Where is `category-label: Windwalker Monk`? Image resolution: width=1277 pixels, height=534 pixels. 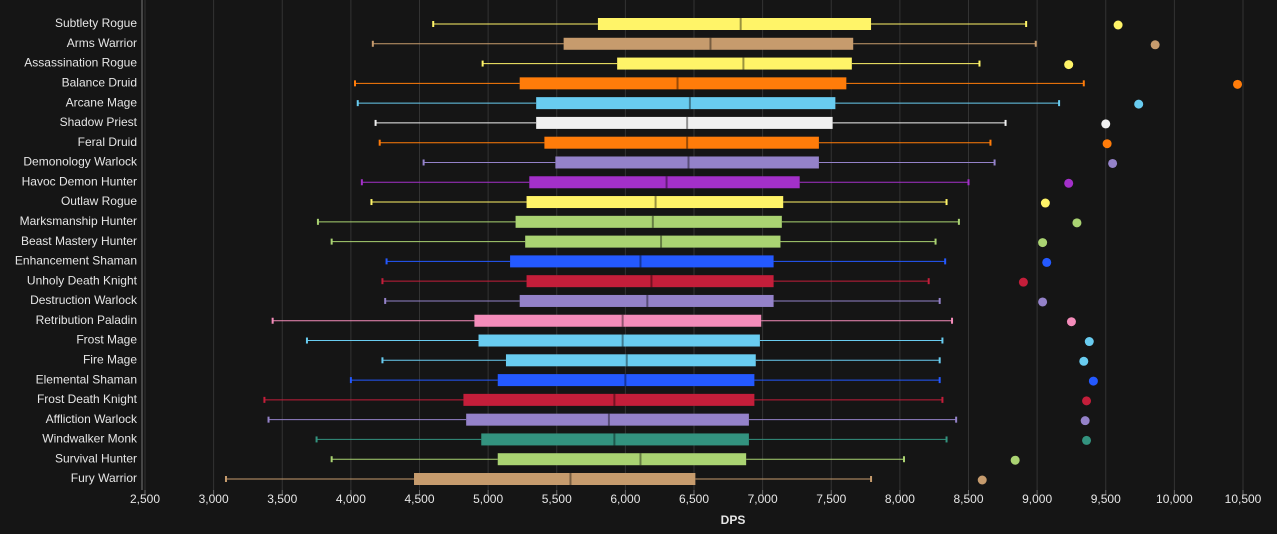 category-label: Windwalker Monk is located at coordinates (90, 439).